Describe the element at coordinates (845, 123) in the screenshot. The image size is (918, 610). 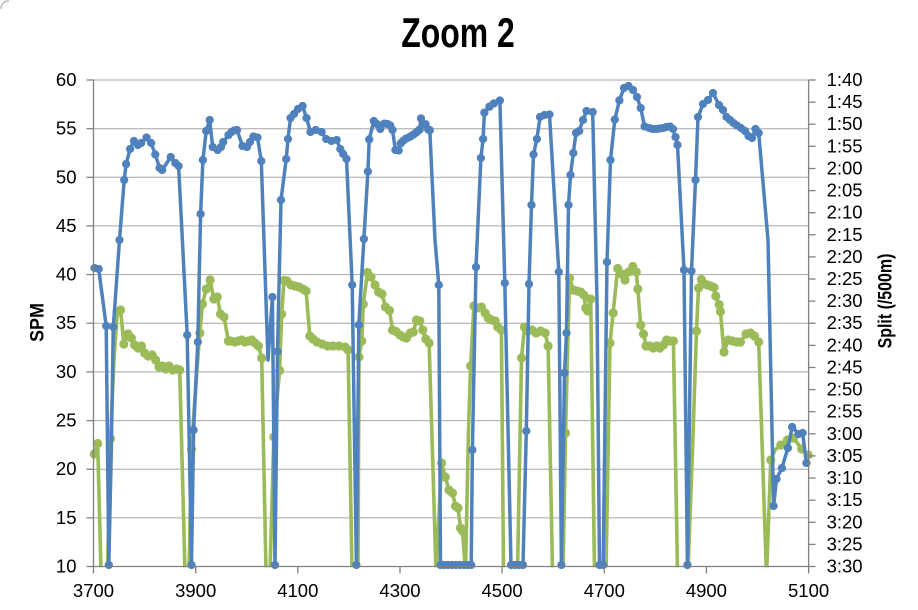
I see `svg-text: 1:50` at that location.